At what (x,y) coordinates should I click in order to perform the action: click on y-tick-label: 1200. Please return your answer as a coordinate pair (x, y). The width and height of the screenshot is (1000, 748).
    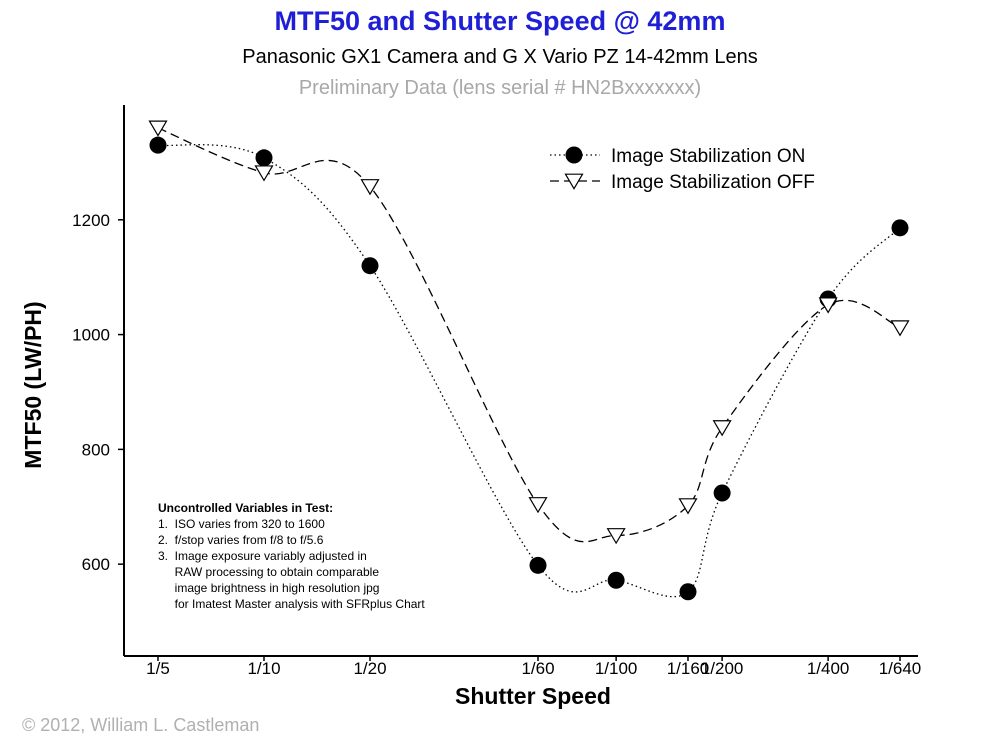
    Looking at the image, I should click on (91, 220).